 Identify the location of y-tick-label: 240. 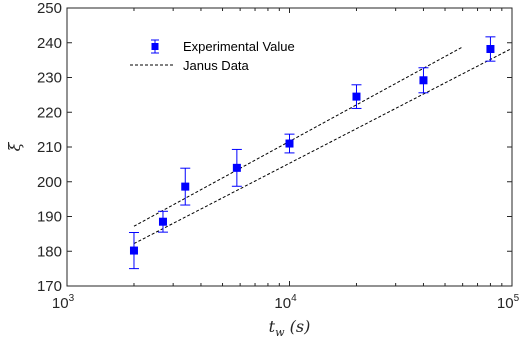
(49, 43).